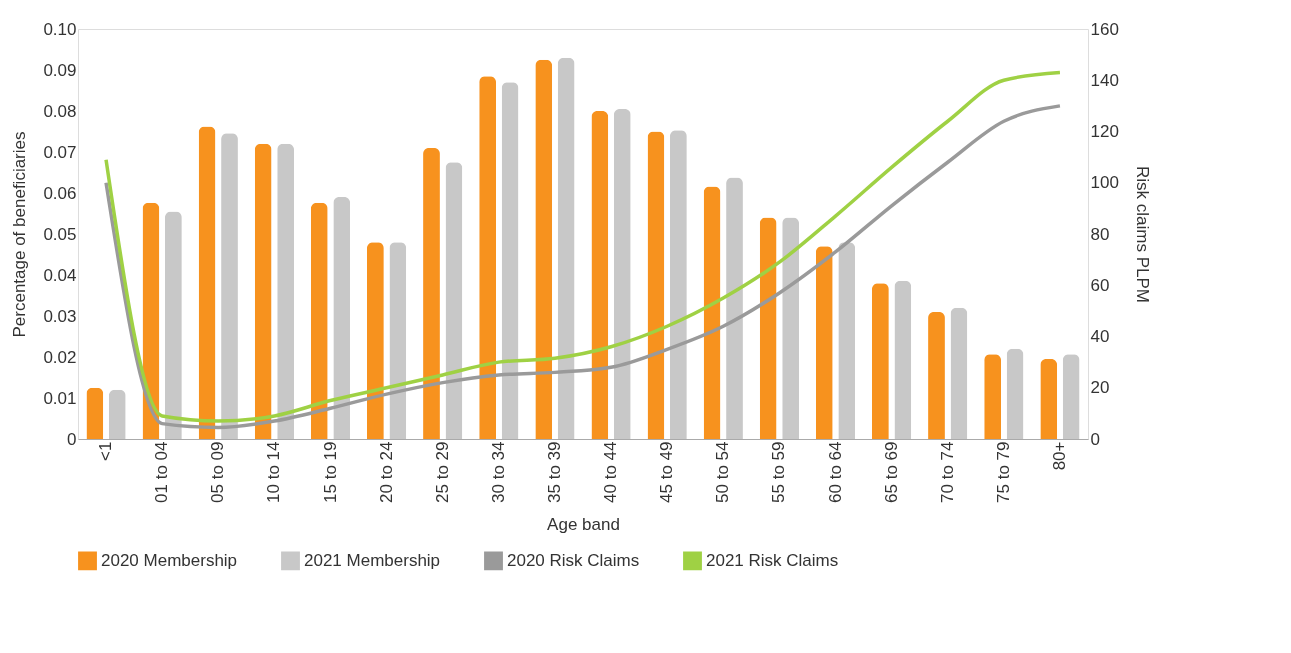  What do you see at coordinates (60, 275) in the screenshot?
I see `y-tick-label: 0.04` at bounding box center [60, 275].